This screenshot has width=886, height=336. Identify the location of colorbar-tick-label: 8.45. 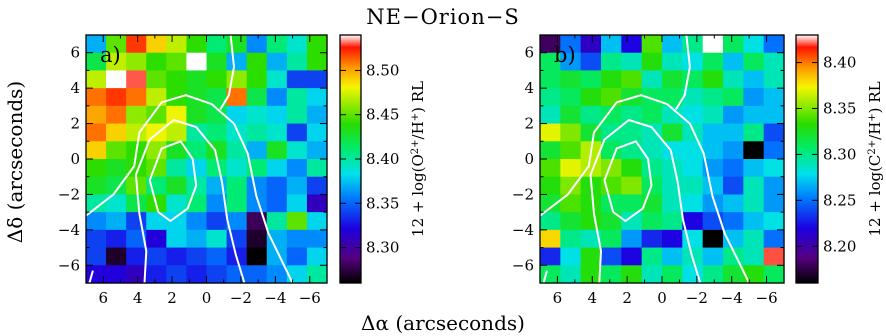
(382, 115).